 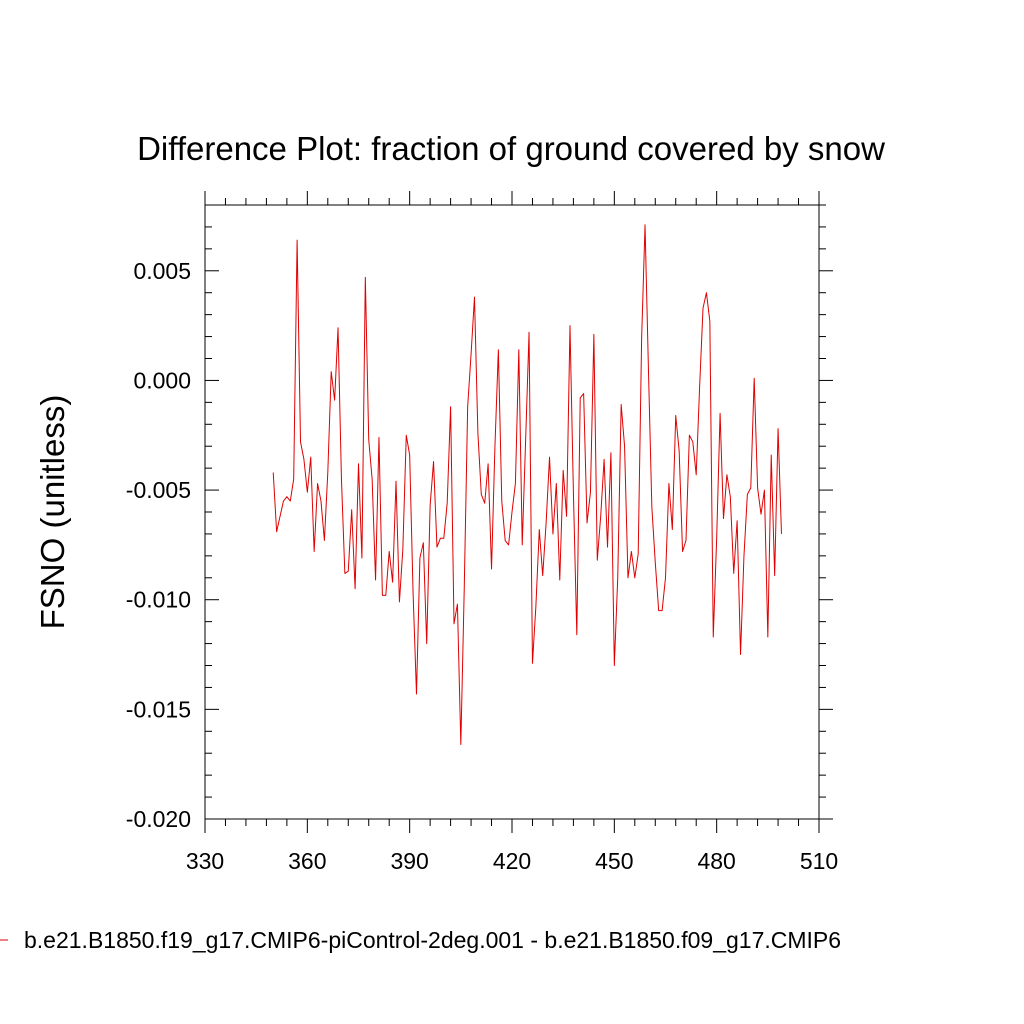 I want to click on y-tick-label: -0.020, so click(x=158, y=819).